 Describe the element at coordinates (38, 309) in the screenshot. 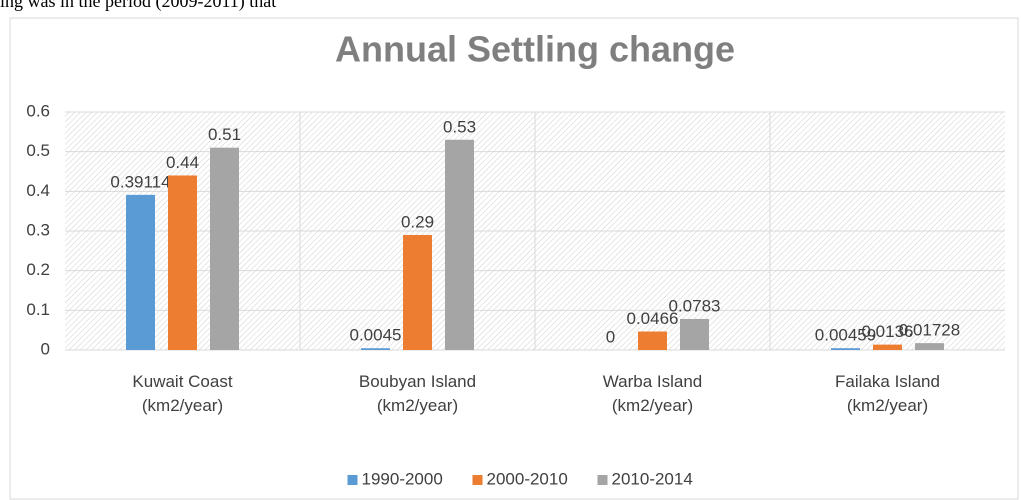

I see `y-tick-label: 0.1` at that location.